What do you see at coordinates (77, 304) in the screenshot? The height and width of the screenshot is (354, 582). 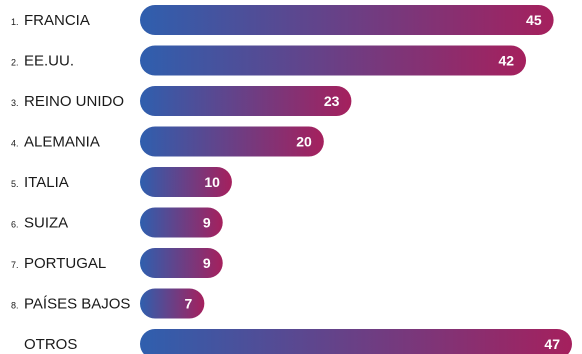 I see `category-label: PAÍSES BAJOS` at bounding box center [77, 304].